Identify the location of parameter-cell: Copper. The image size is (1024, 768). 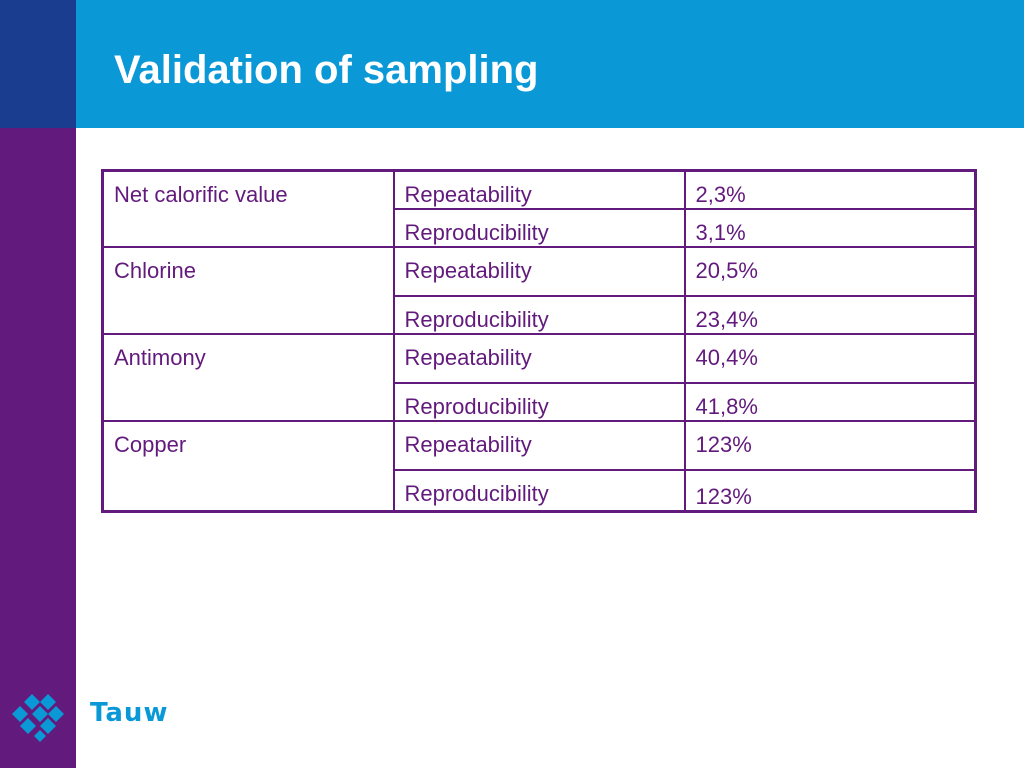
(248, 466).